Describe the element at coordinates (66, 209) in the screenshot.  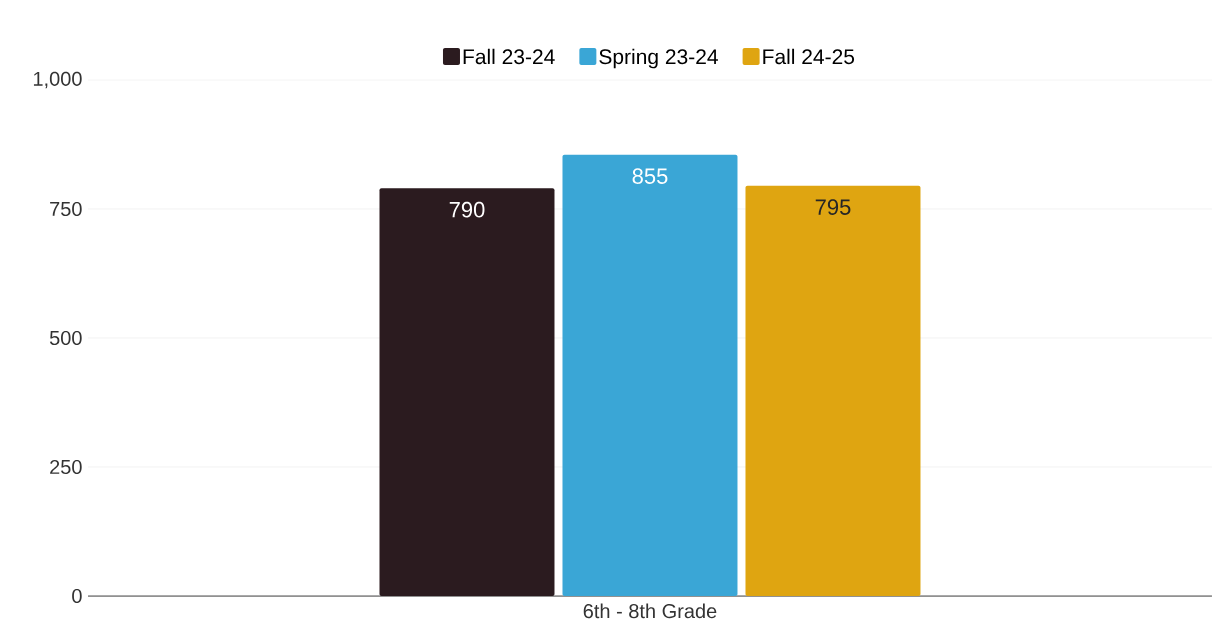
I see `y-tick-label: 750` at that location.